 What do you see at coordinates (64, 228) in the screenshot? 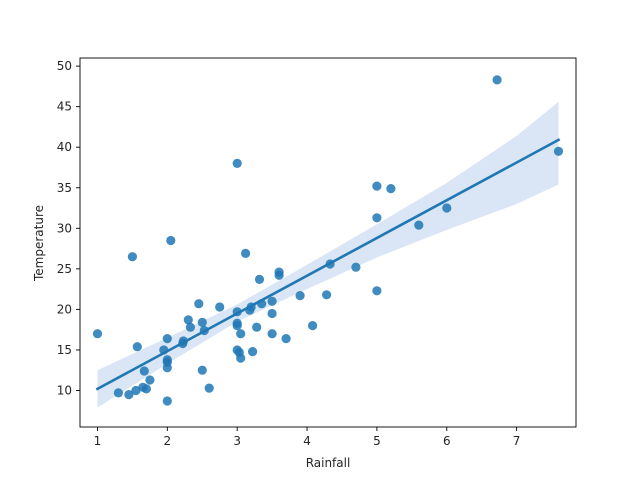
I see `y-tick-label: 30` at bounding box center [64, 228].